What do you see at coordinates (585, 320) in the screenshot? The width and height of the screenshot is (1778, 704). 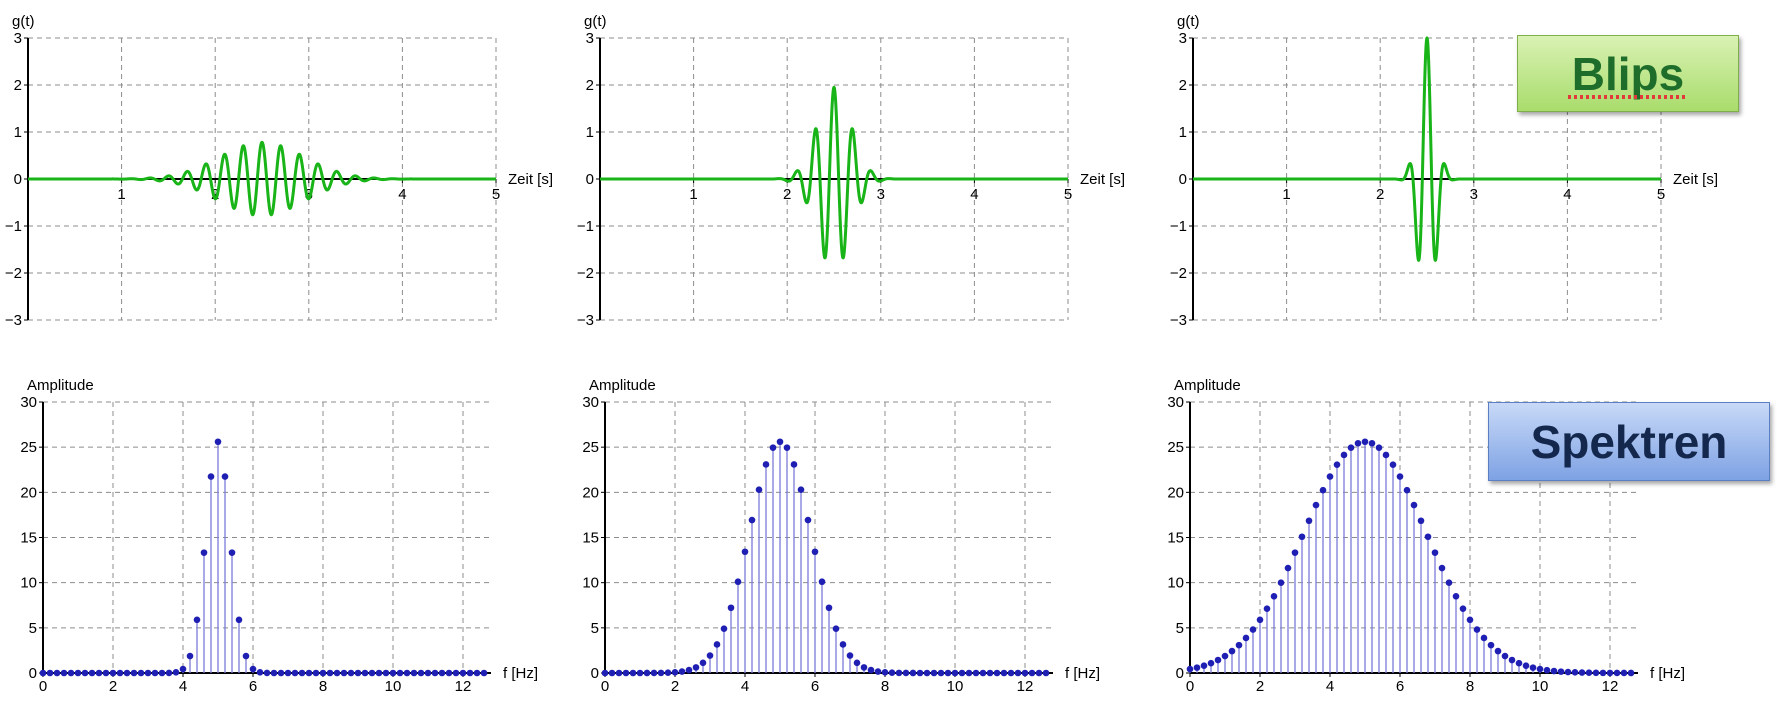 I see `y-tick-label: −3` at bounding box center [585, 320].